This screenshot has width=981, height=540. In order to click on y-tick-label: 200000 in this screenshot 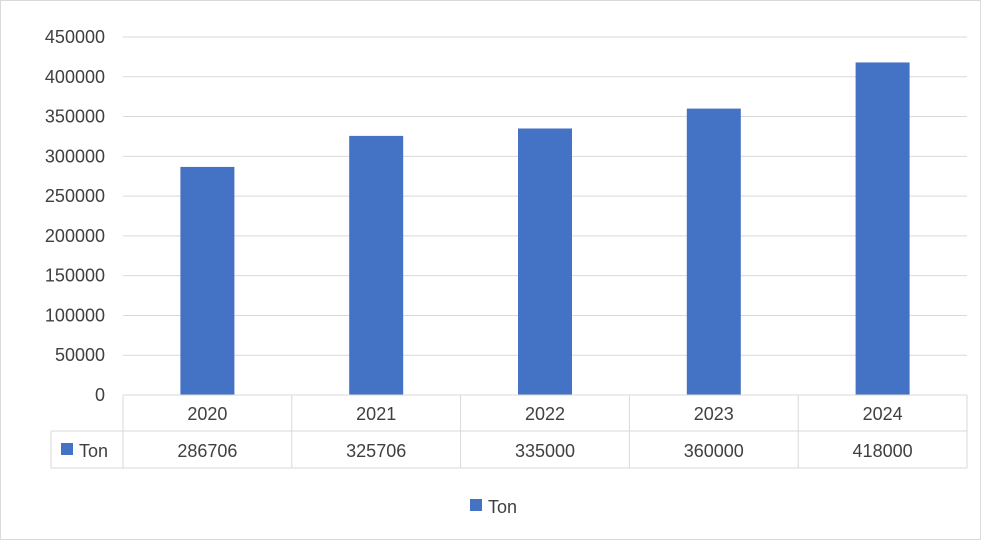, I will do `click(75, 236)`.